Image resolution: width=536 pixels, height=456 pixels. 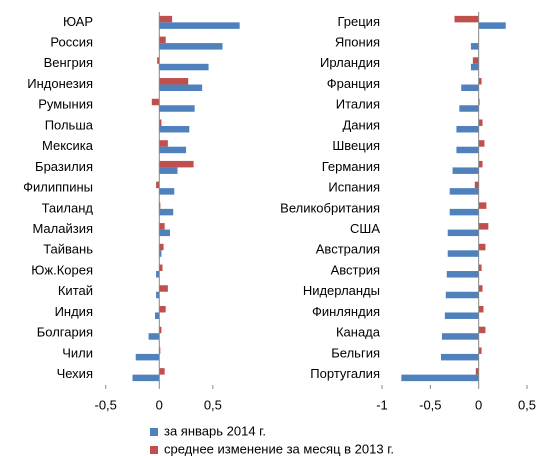 What do you see at coordinates (64, 166) in the screenshot?
I see `y-tick-label: Бразилия` at bounding box center [64, 166].